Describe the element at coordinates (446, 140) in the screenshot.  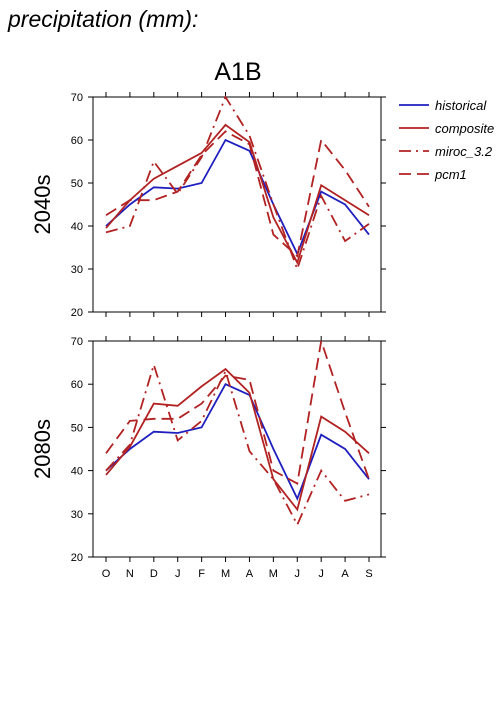
I see `legend: historical composite miroc_3.2 pcm1` at that location.